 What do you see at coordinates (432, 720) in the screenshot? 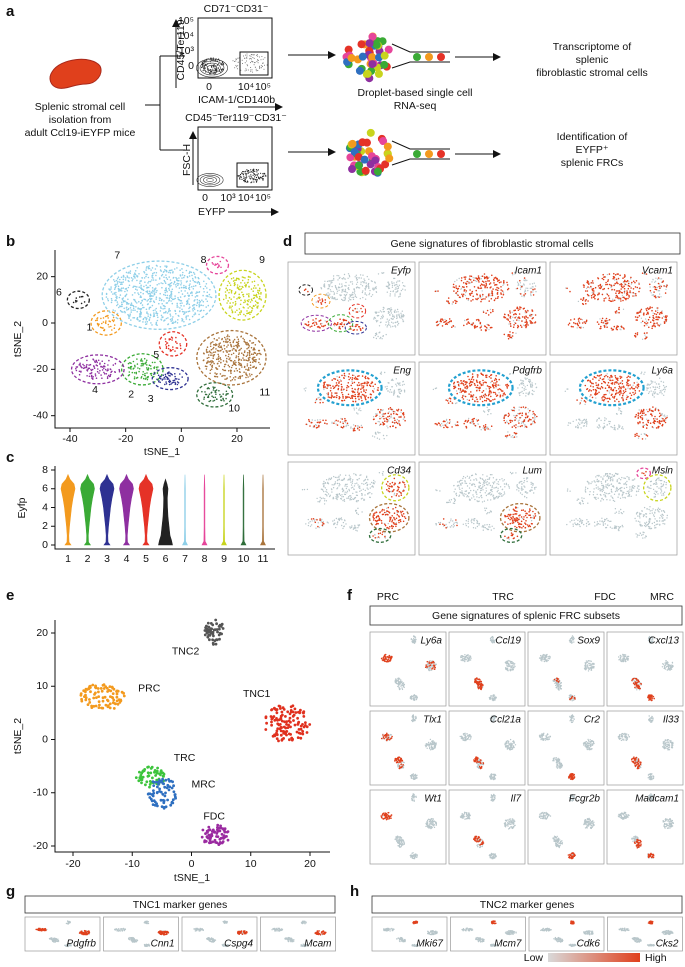
I see `gene-label: Tlx1` at bounding box center [432, 720].